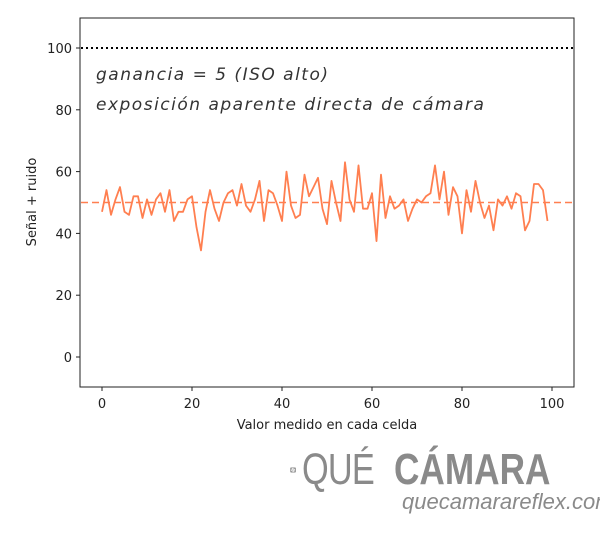 The image size is (600, 535). I want to click on y-axis-label: Señal + ruido, so click(32, 202).